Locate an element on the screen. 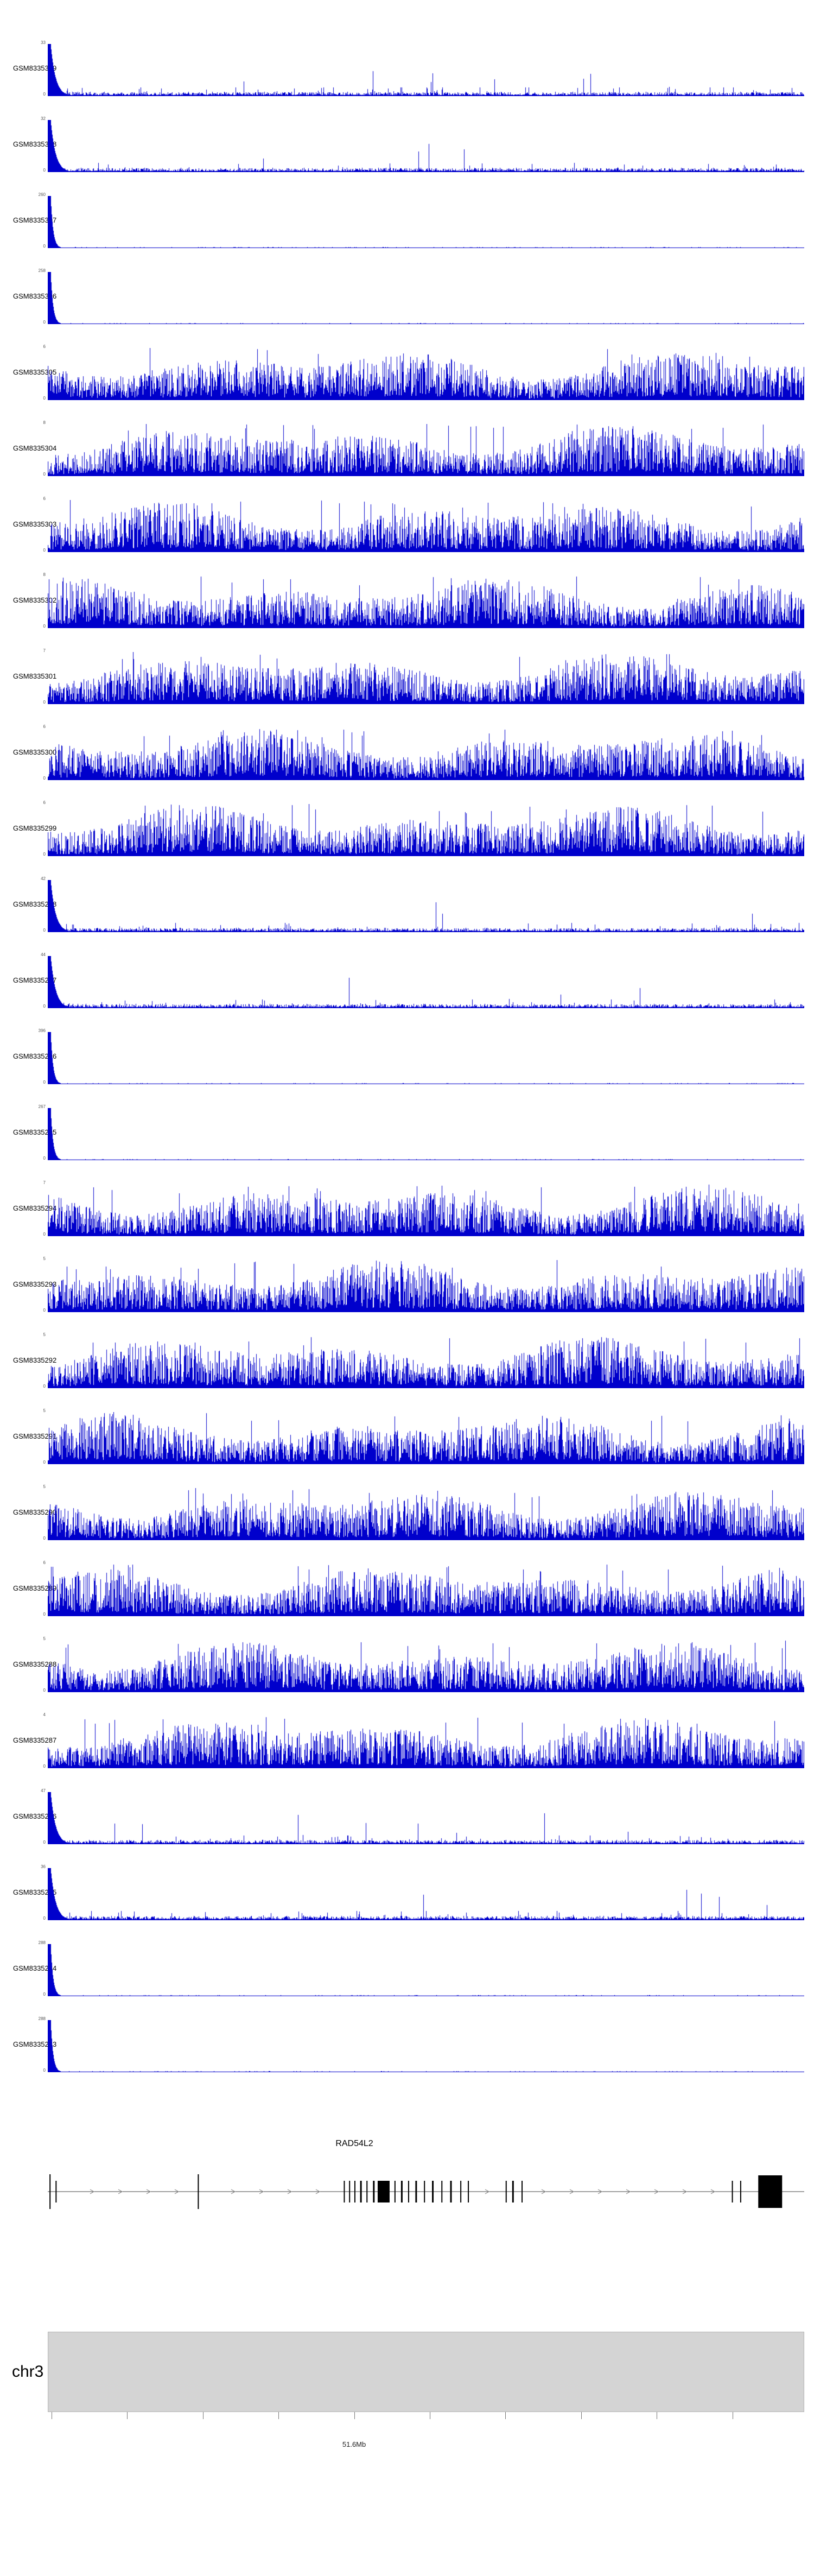 This screenshot has width=814, height=2576. coverage-track-row: GSM8335293 5 0 is located at coordinates (407, 1284).